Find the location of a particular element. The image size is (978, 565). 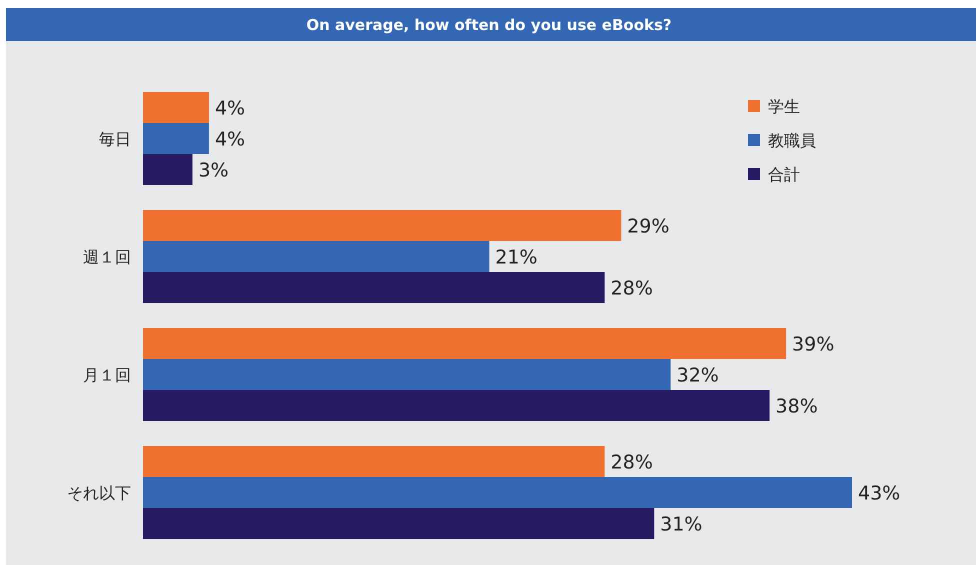

y-tick-label: それ以下 is located at coordinates (99, 493).